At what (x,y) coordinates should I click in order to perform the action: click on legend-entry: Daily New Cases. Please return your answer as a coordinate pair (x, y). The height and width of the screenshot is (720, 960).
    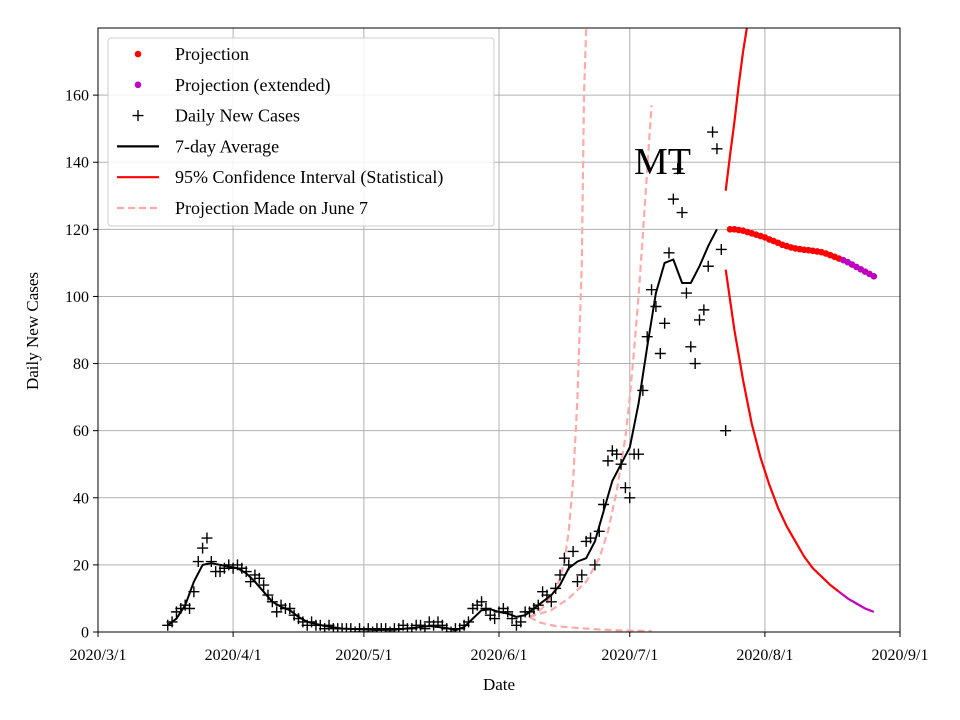
    Looking at the image, I should click on (216, 116).